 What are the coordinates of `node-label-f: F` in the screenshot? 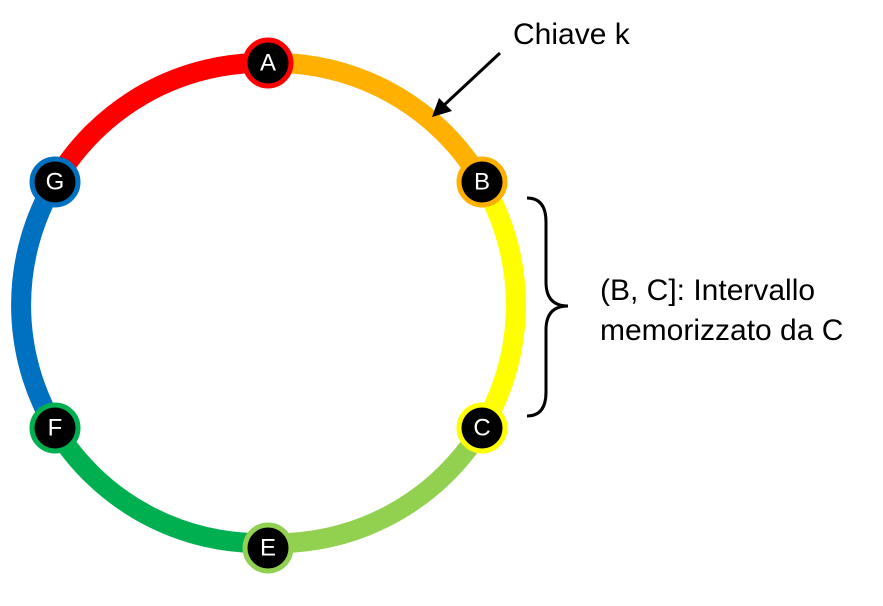 It's located at (55, 428).